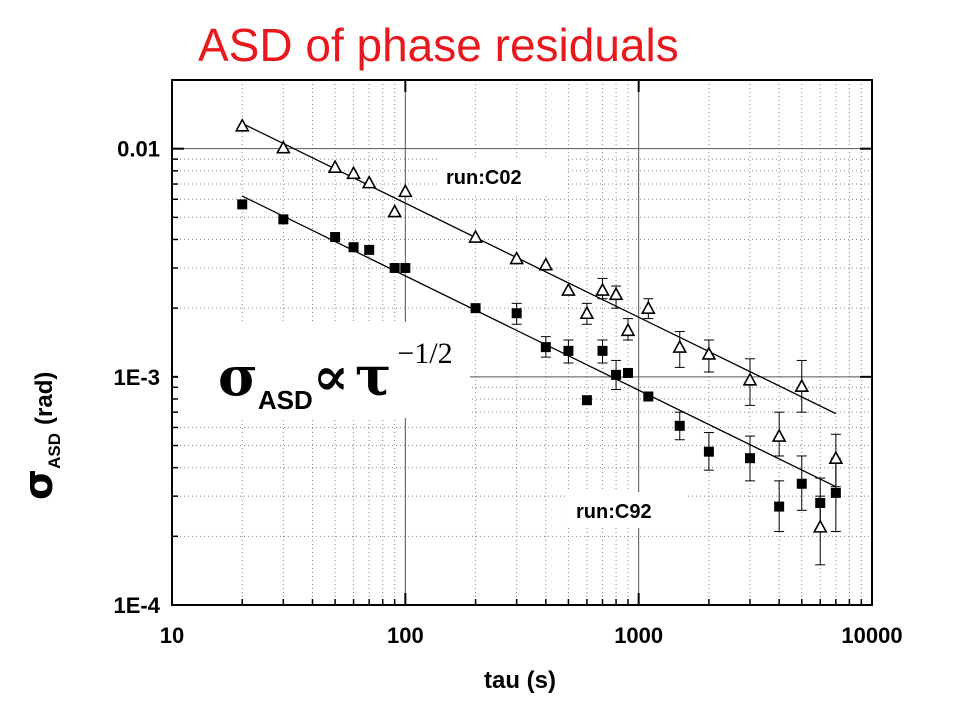 Image resolution: width=960 pixels, height=720 pixels. I want to click on y-label-sub: ASD, so click(54, 451).